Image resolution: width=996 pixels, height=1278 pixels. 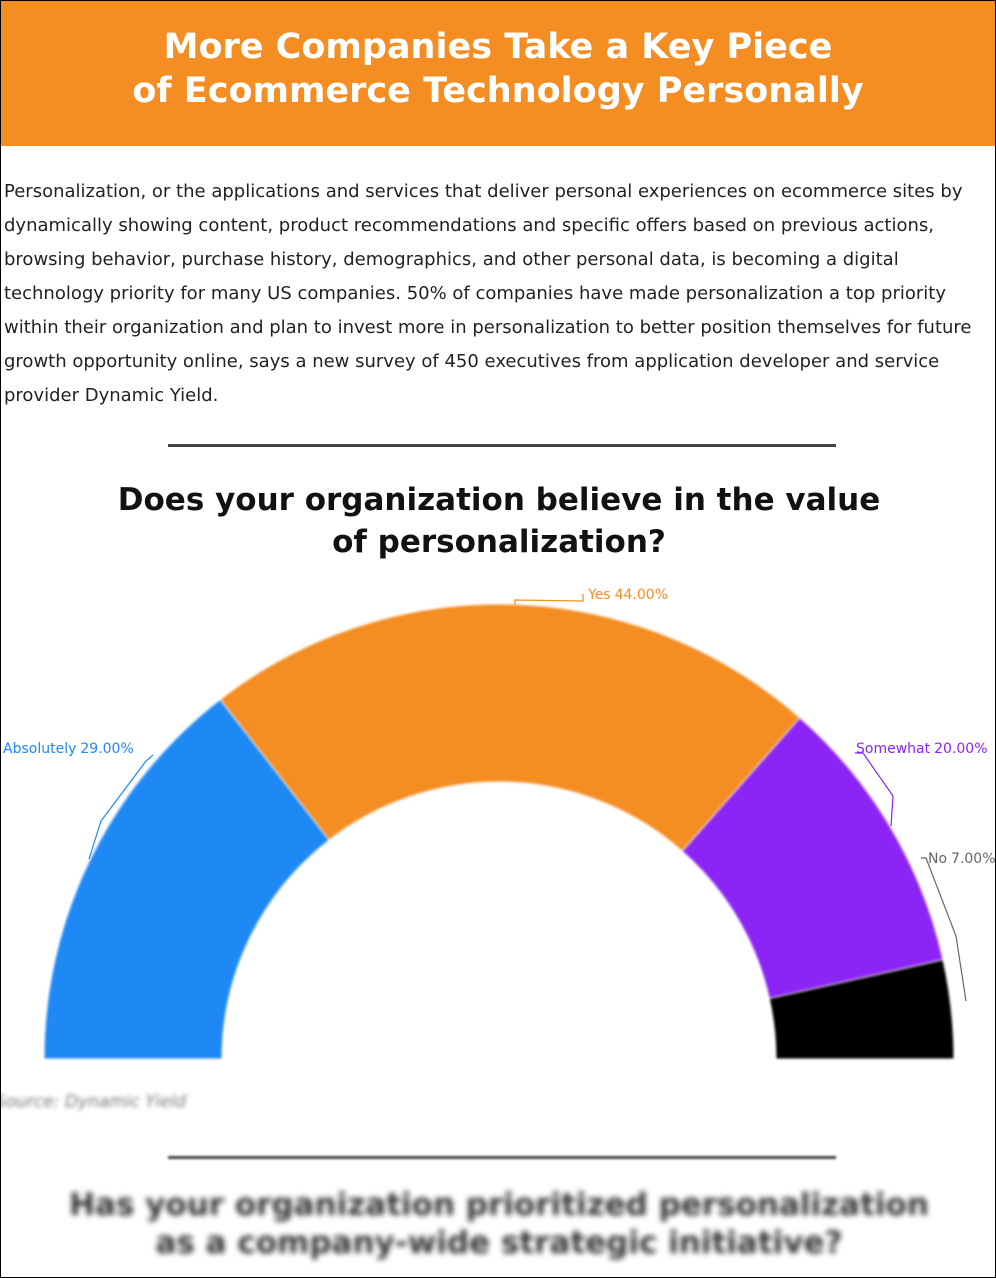 I want to click on label-category: Absolutely, so click(x=39, y=749).